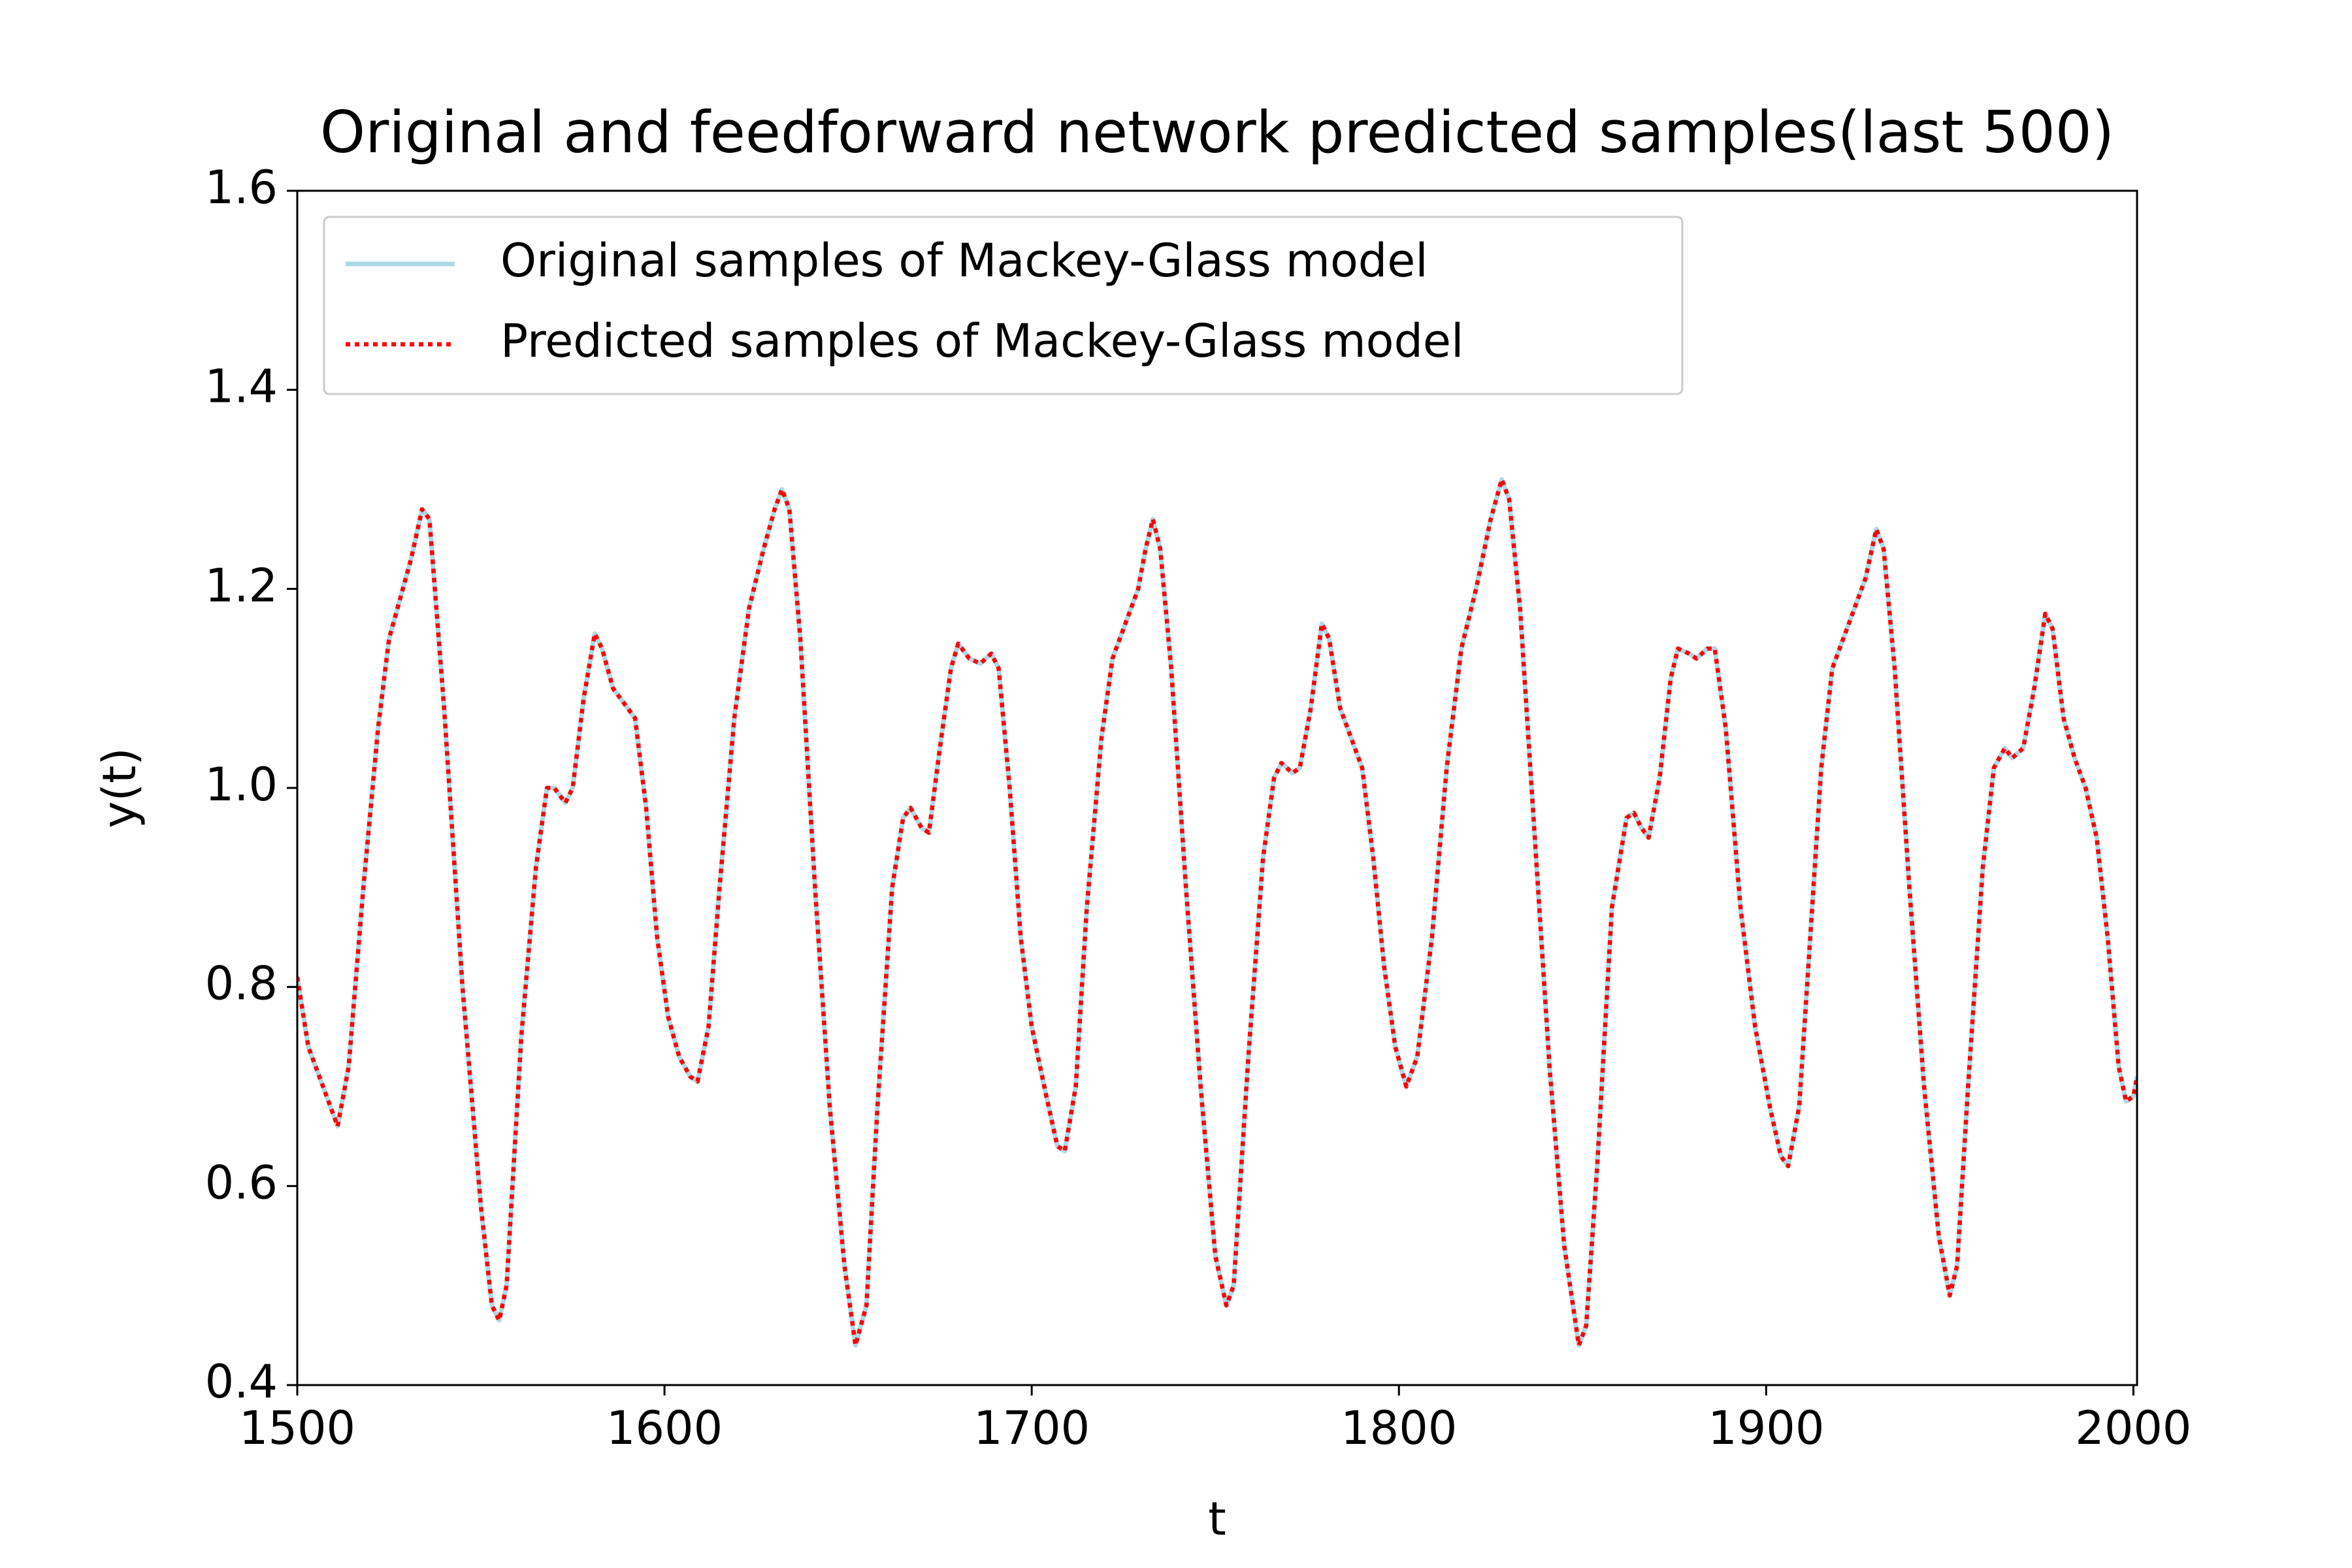 The image size is (2352, 1568). I want to click on y-tick-label: 1.4, so click(241, 387).